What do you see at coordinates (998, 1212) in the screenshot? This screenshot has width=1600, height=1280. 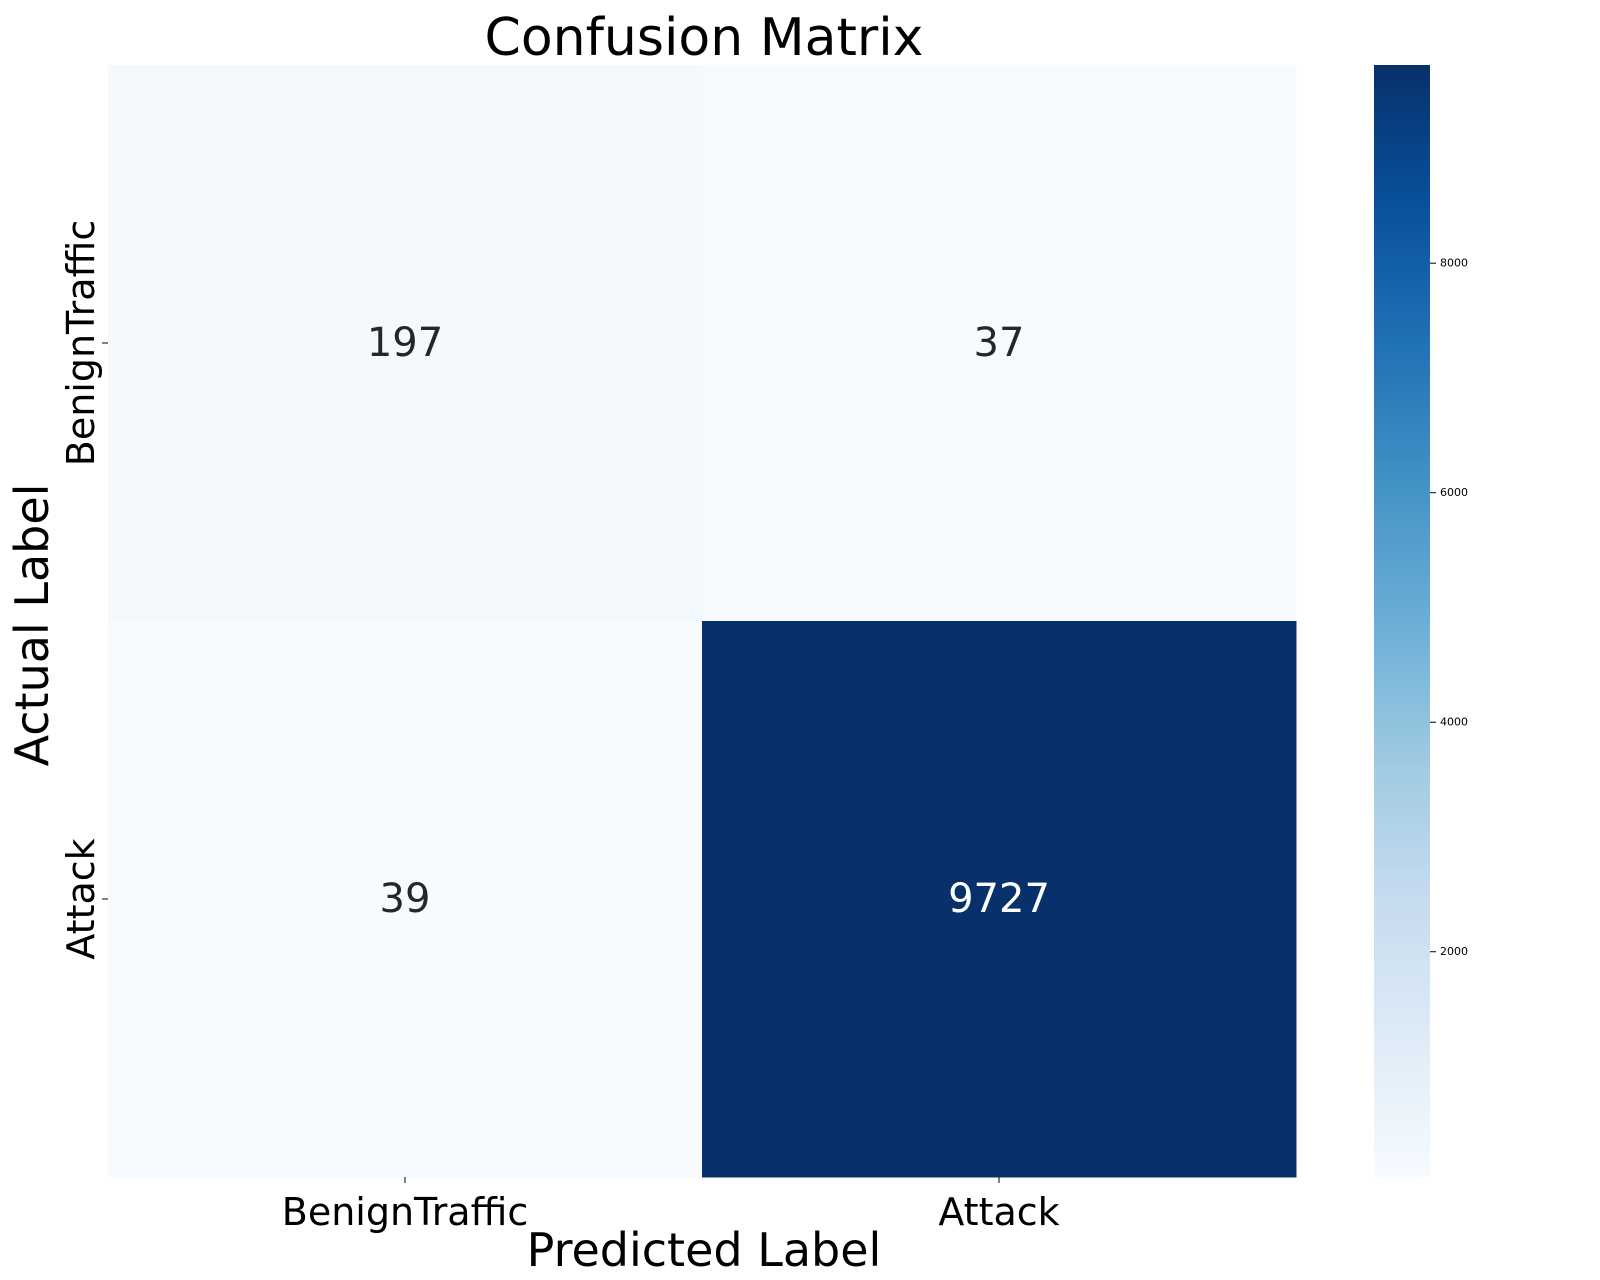 I see `x-tick-label-1: Attack` at bounding box center [998, 1212].